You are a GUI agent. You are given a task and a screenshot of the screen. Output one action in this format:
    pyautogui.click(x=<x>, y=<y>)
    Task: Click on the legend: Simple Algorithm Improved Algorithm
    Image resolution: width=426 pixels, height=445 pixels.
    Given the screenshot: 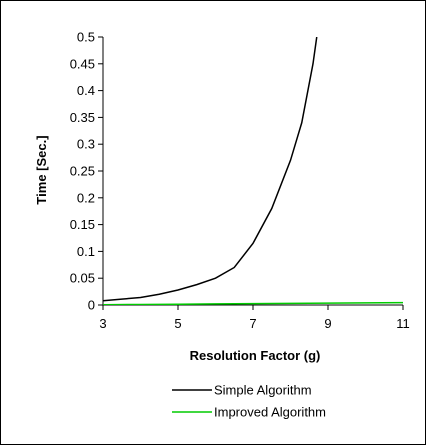 What is the action you would take?
    pyautogui.click(x=249, y=401)
    